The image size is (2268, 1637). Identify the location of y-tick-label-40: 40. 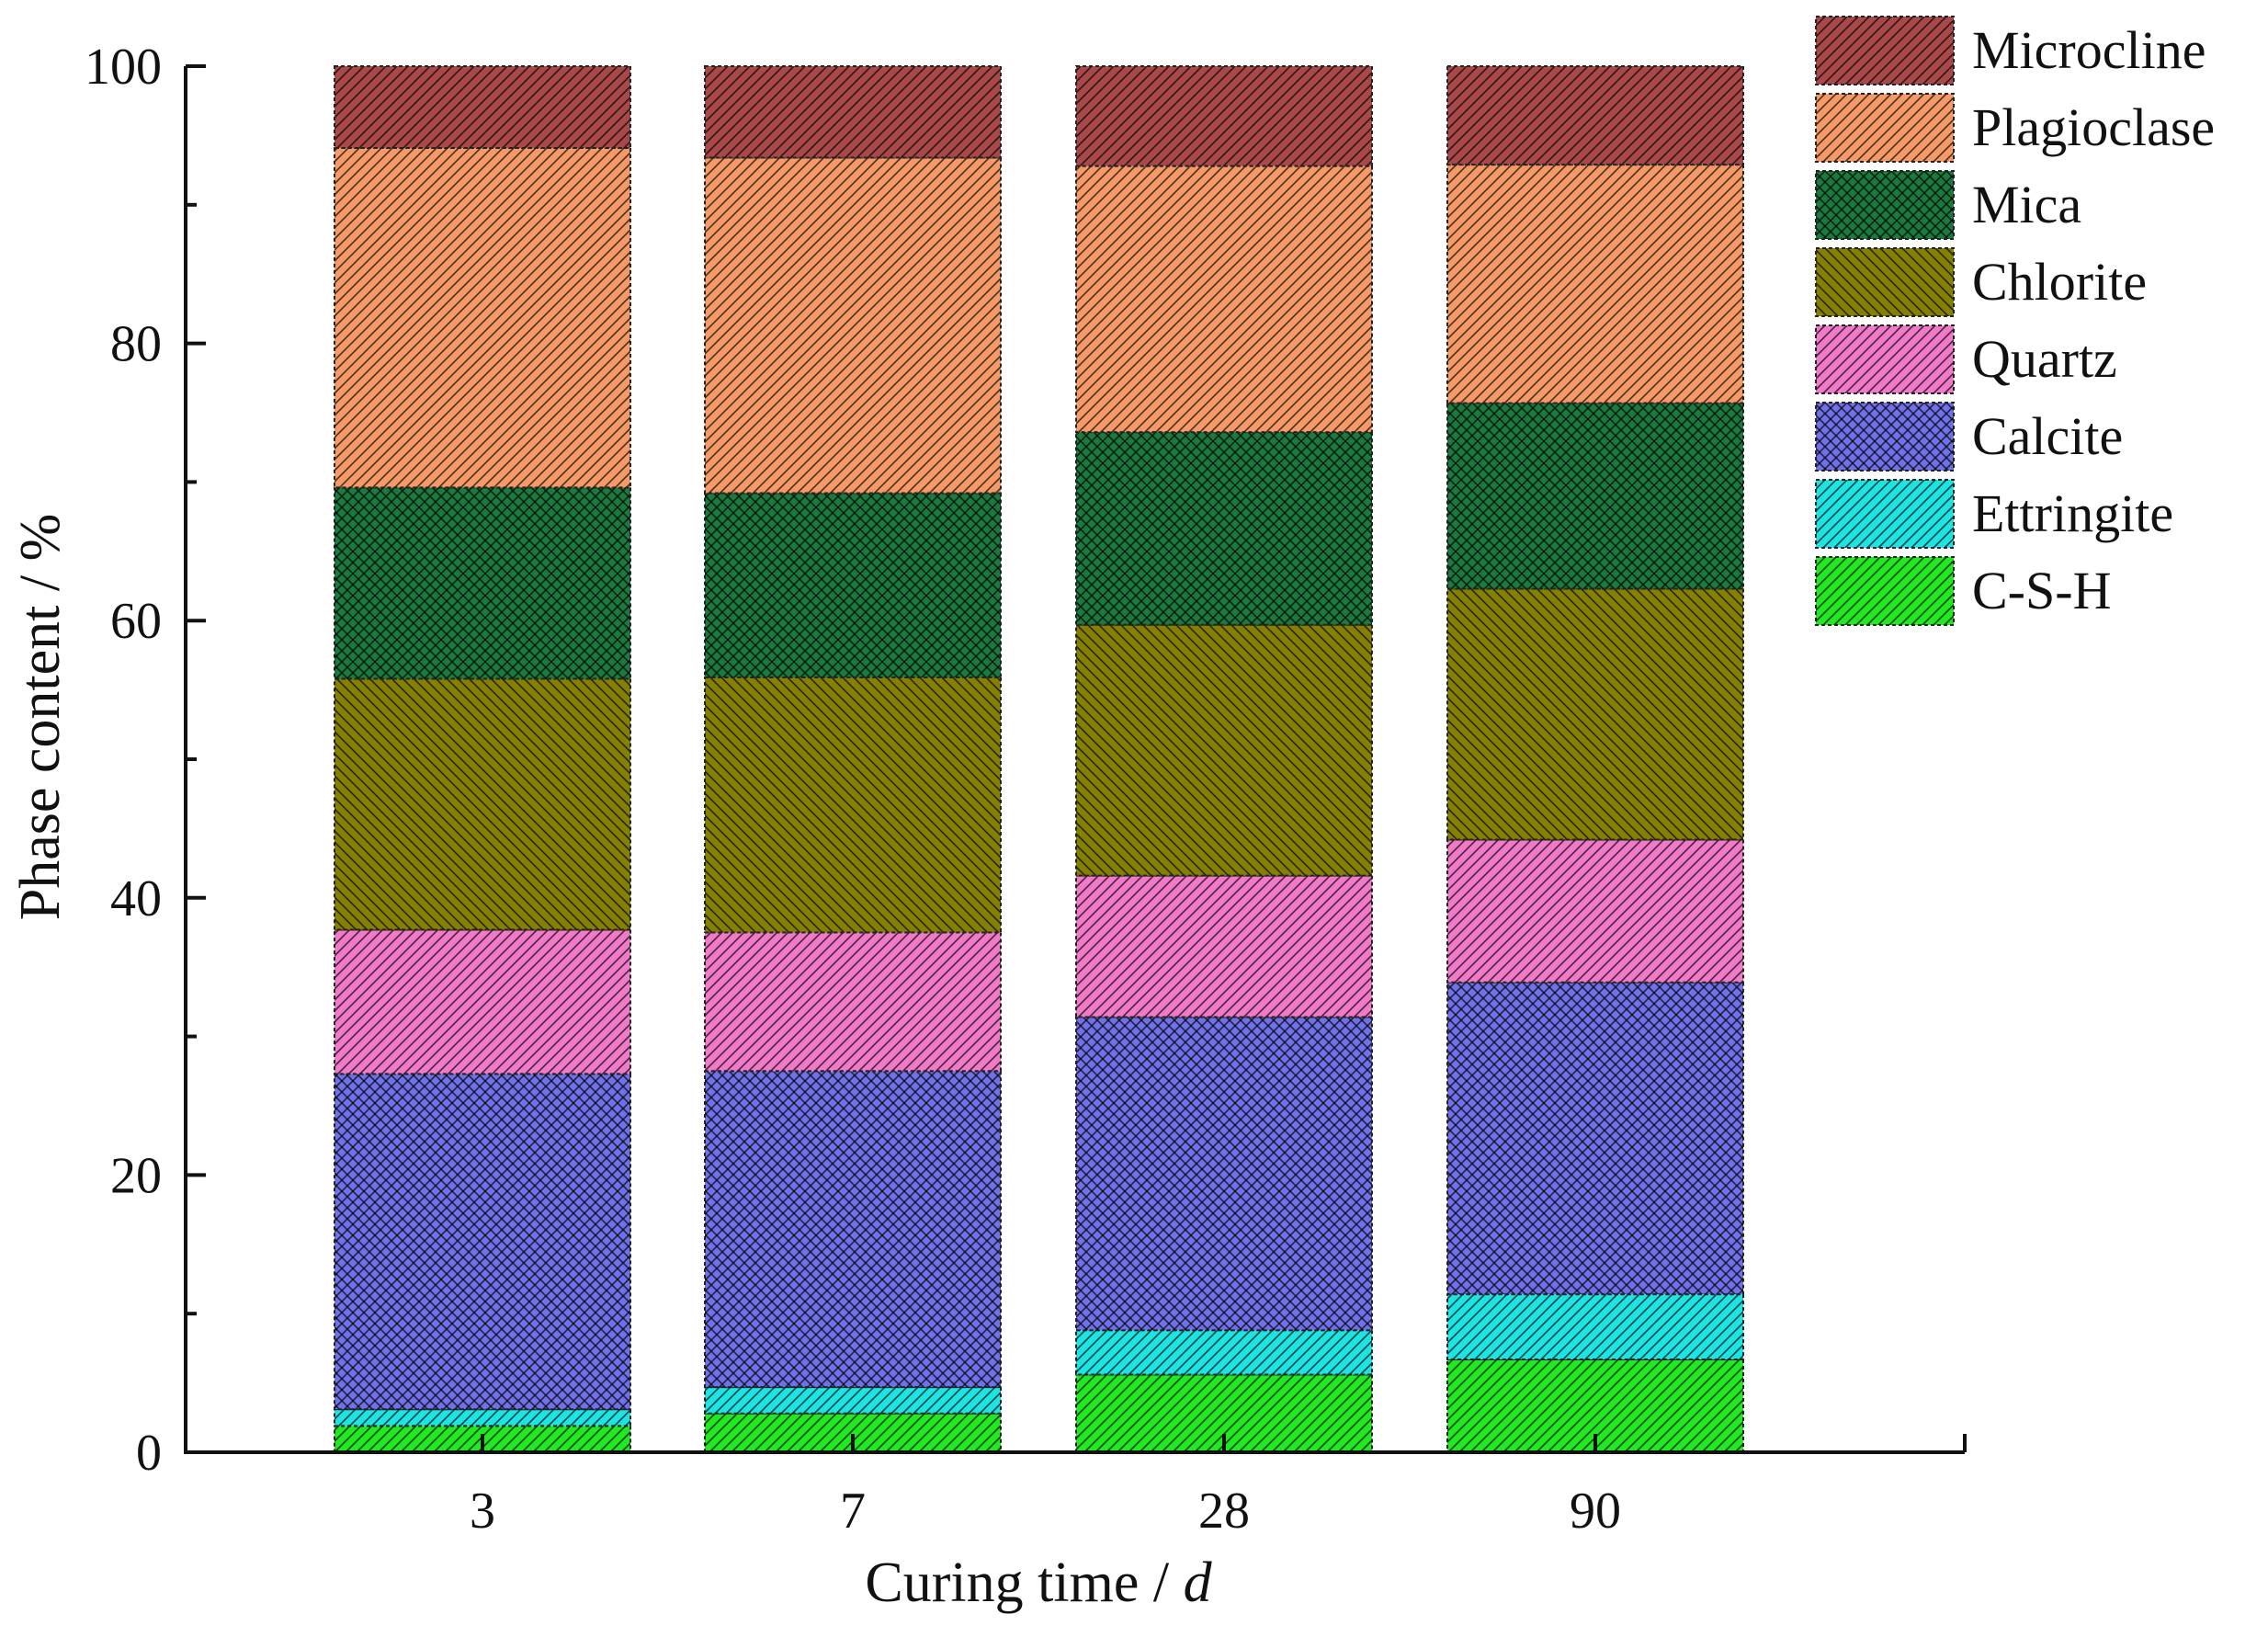
(136, 898).